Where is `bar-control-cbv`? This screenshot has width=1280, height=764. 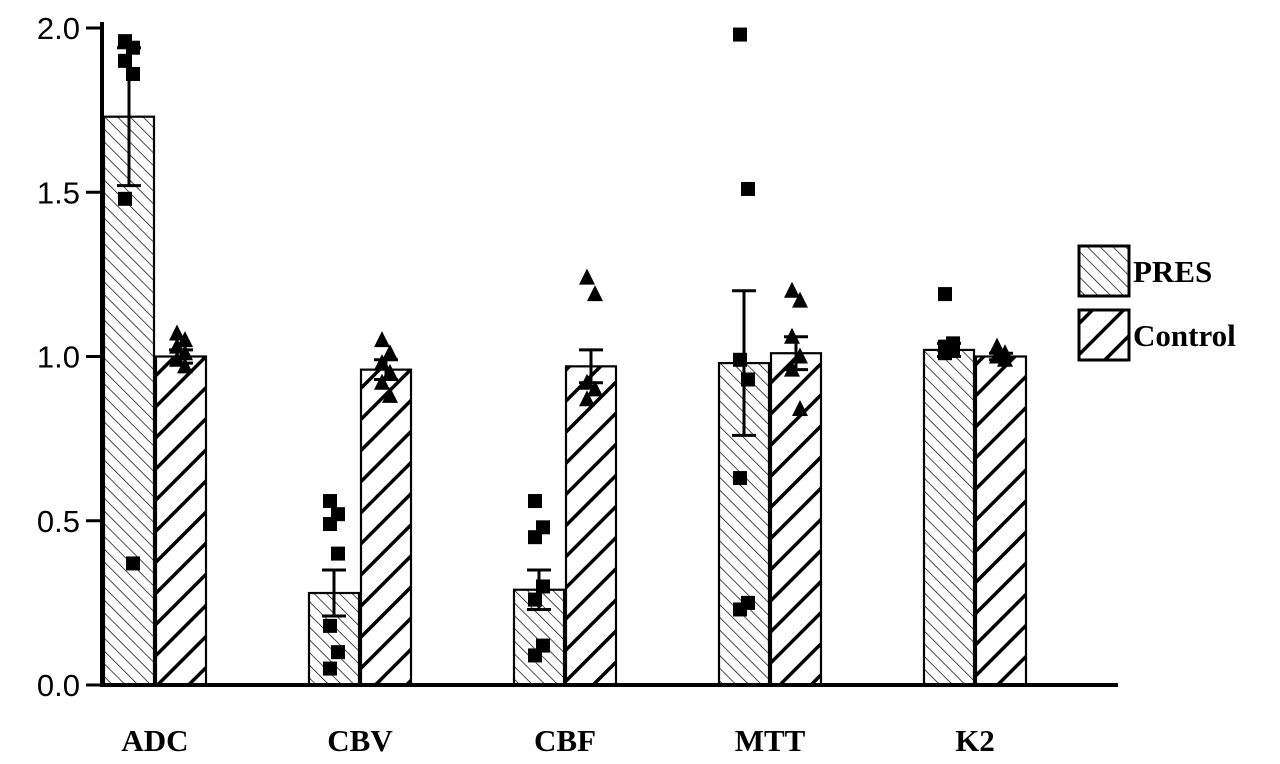 bar-control-cbv is located at coordinates (386, 527).